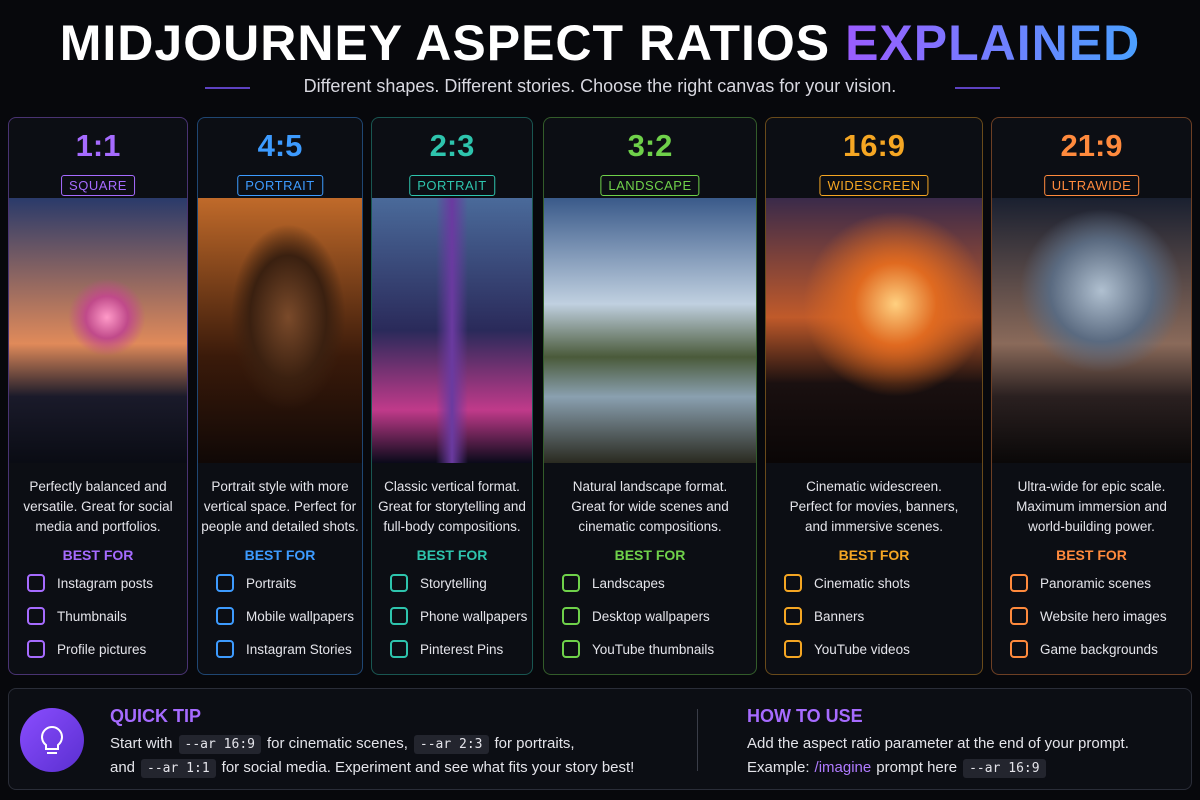 Image resolution: width=1200 pixels, height=800 pixels. Describe the element at coordinates (805, 716) in the screenshot. I see `footer-title: HOW TO USE` at that location.